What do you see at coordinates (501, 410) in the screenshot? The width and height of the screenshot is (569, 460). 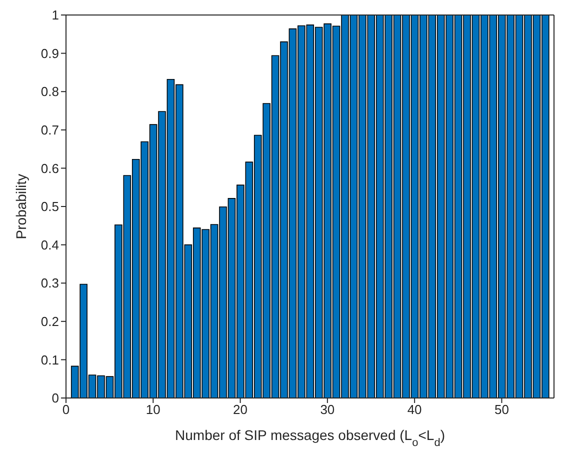 I see `x-tick-label: 50` at bounding box center [501, 410].